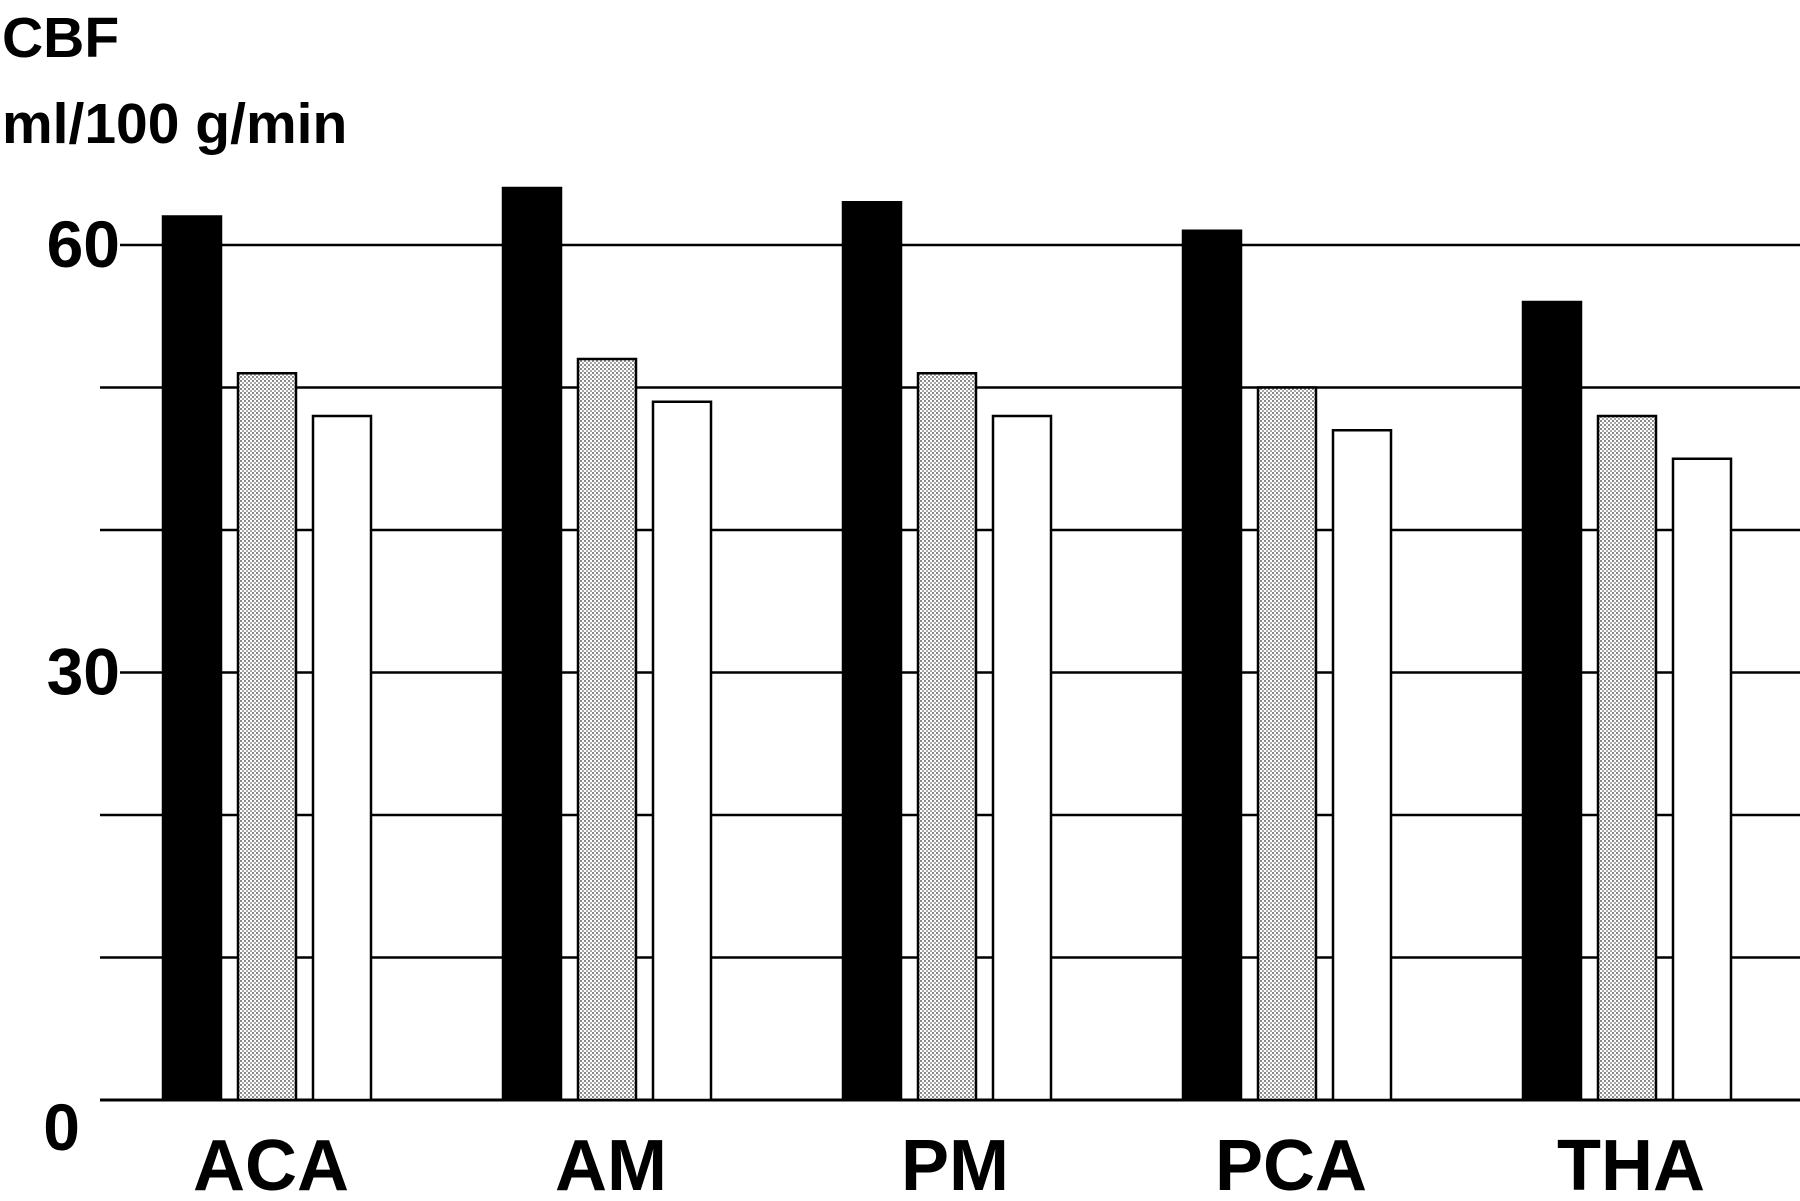  What do you see at coordinates (955, 1163) in the screenshot?
I see `x-category-label-pm: PM` at bounding box center [955, 1163].